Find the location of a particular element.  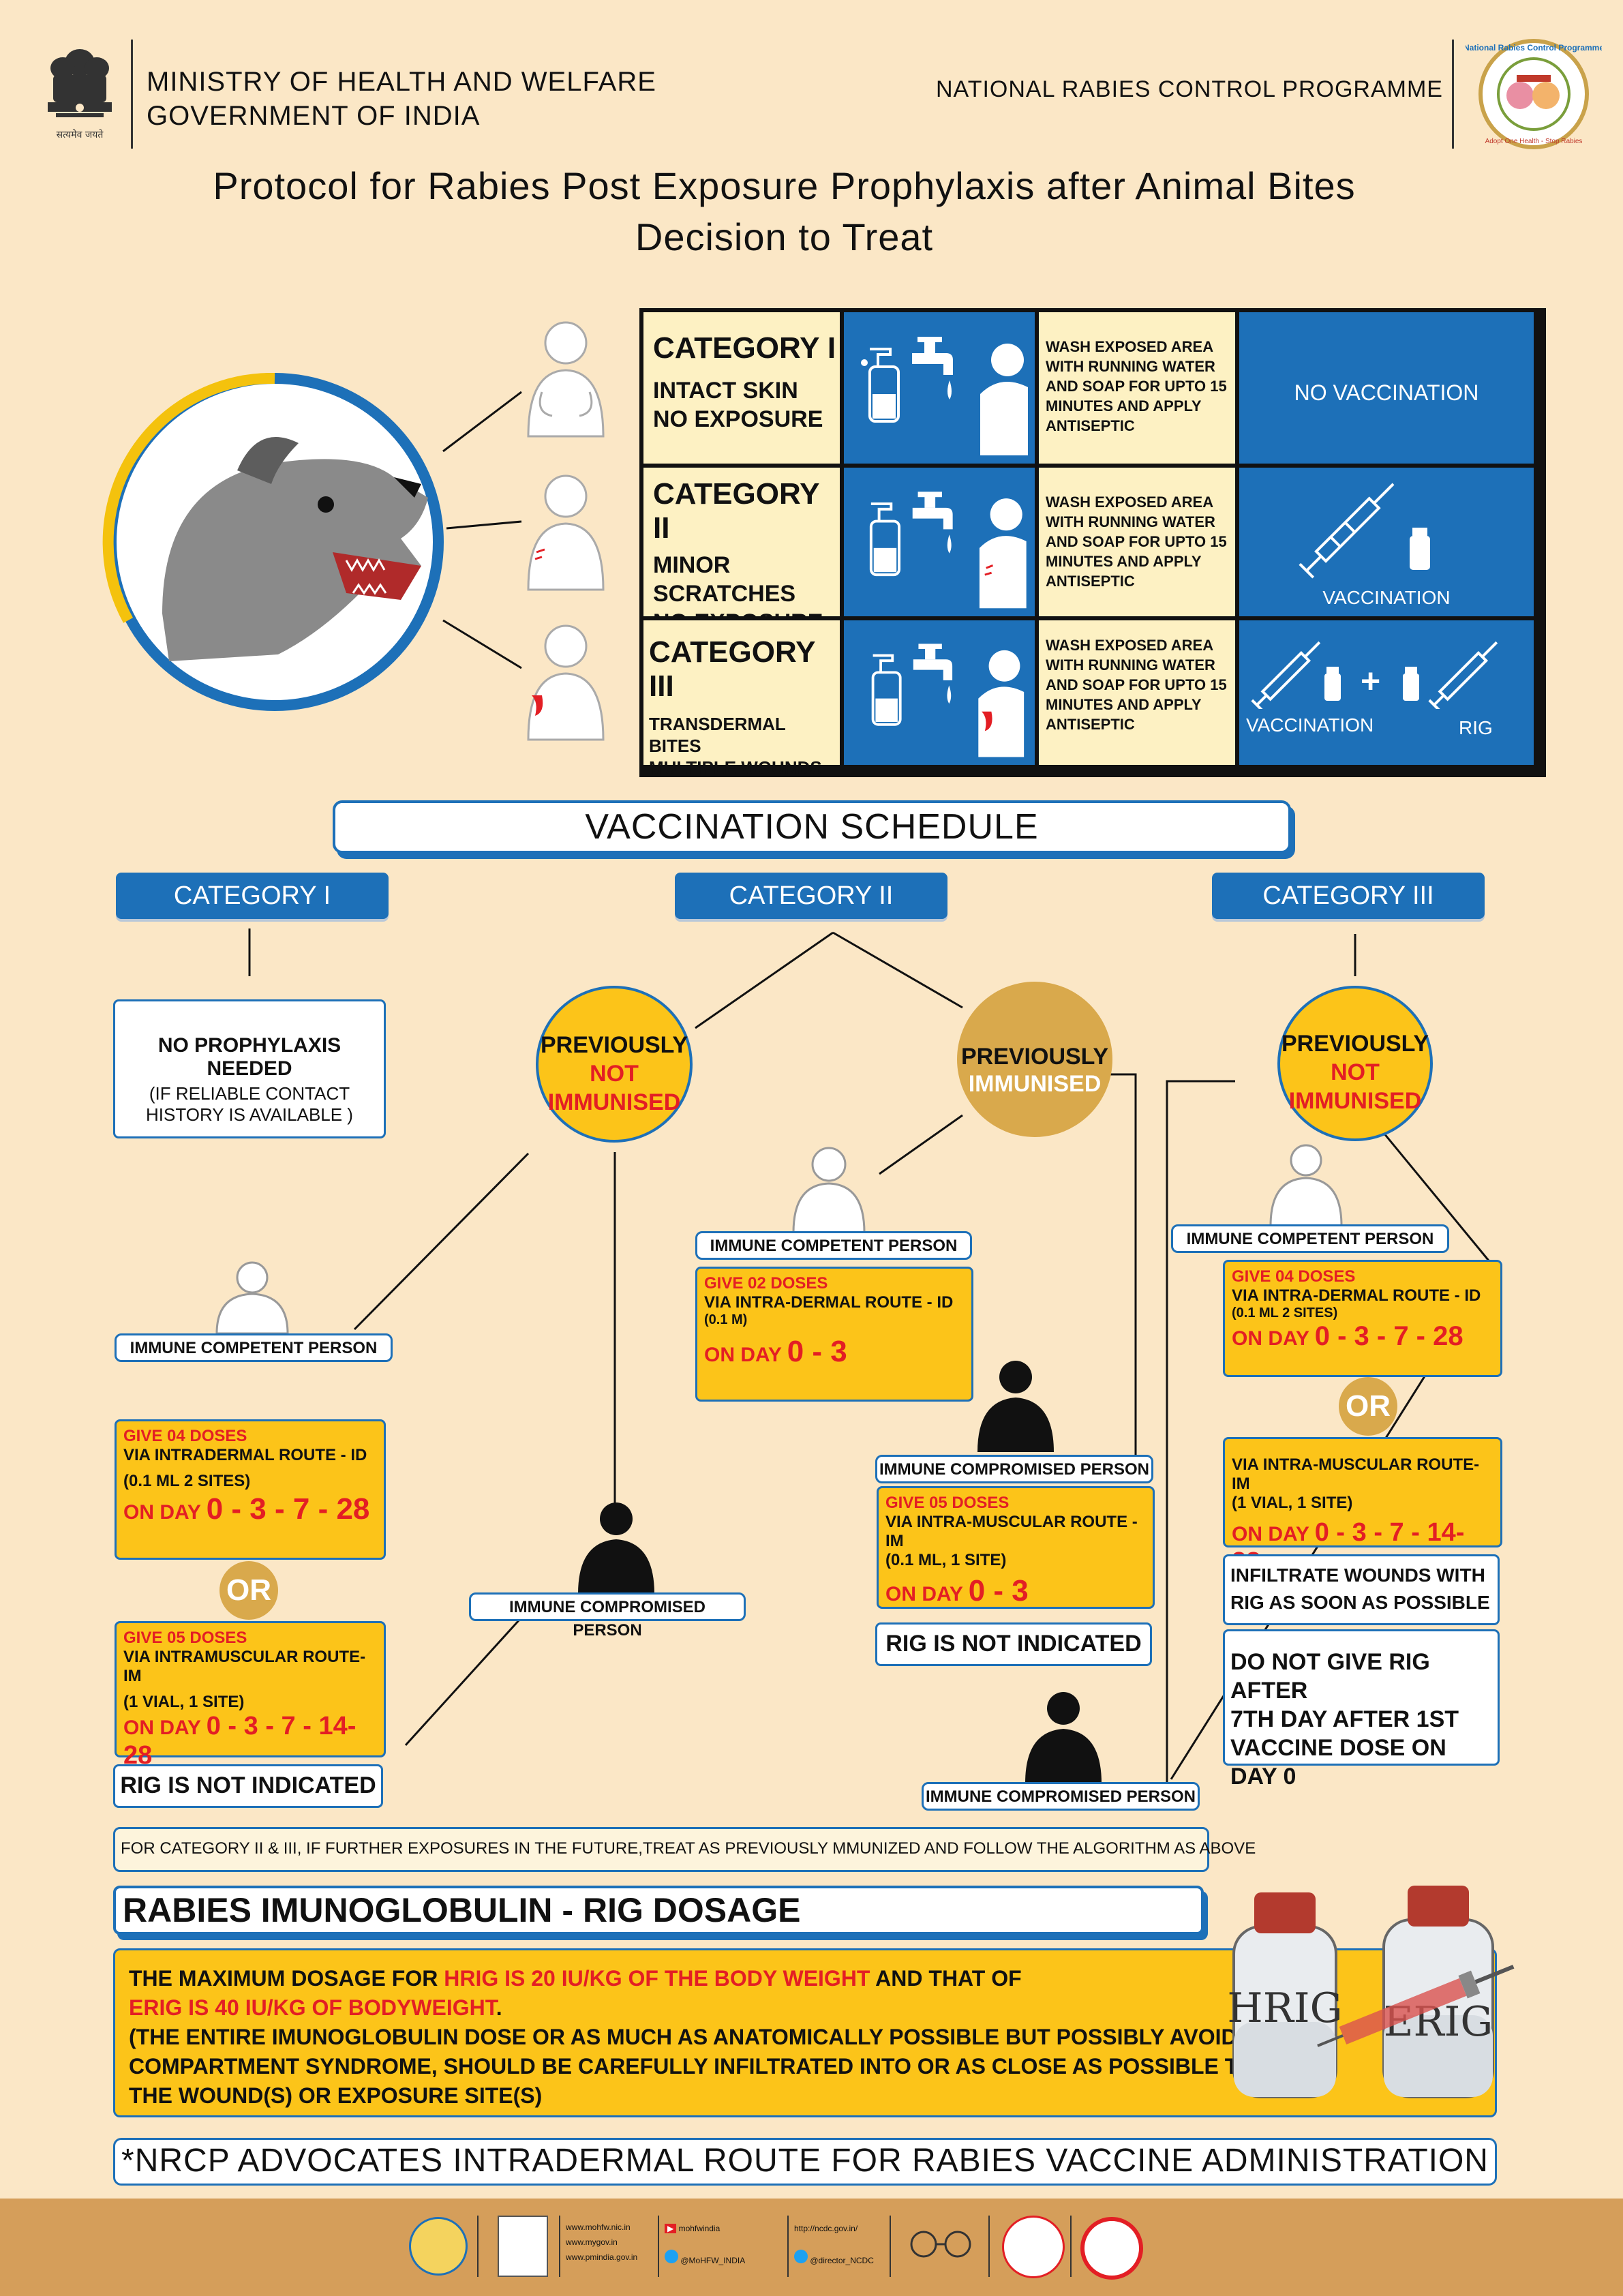

cat3-treatment-a: VACCINATION is located at coordinates (1310, 725).